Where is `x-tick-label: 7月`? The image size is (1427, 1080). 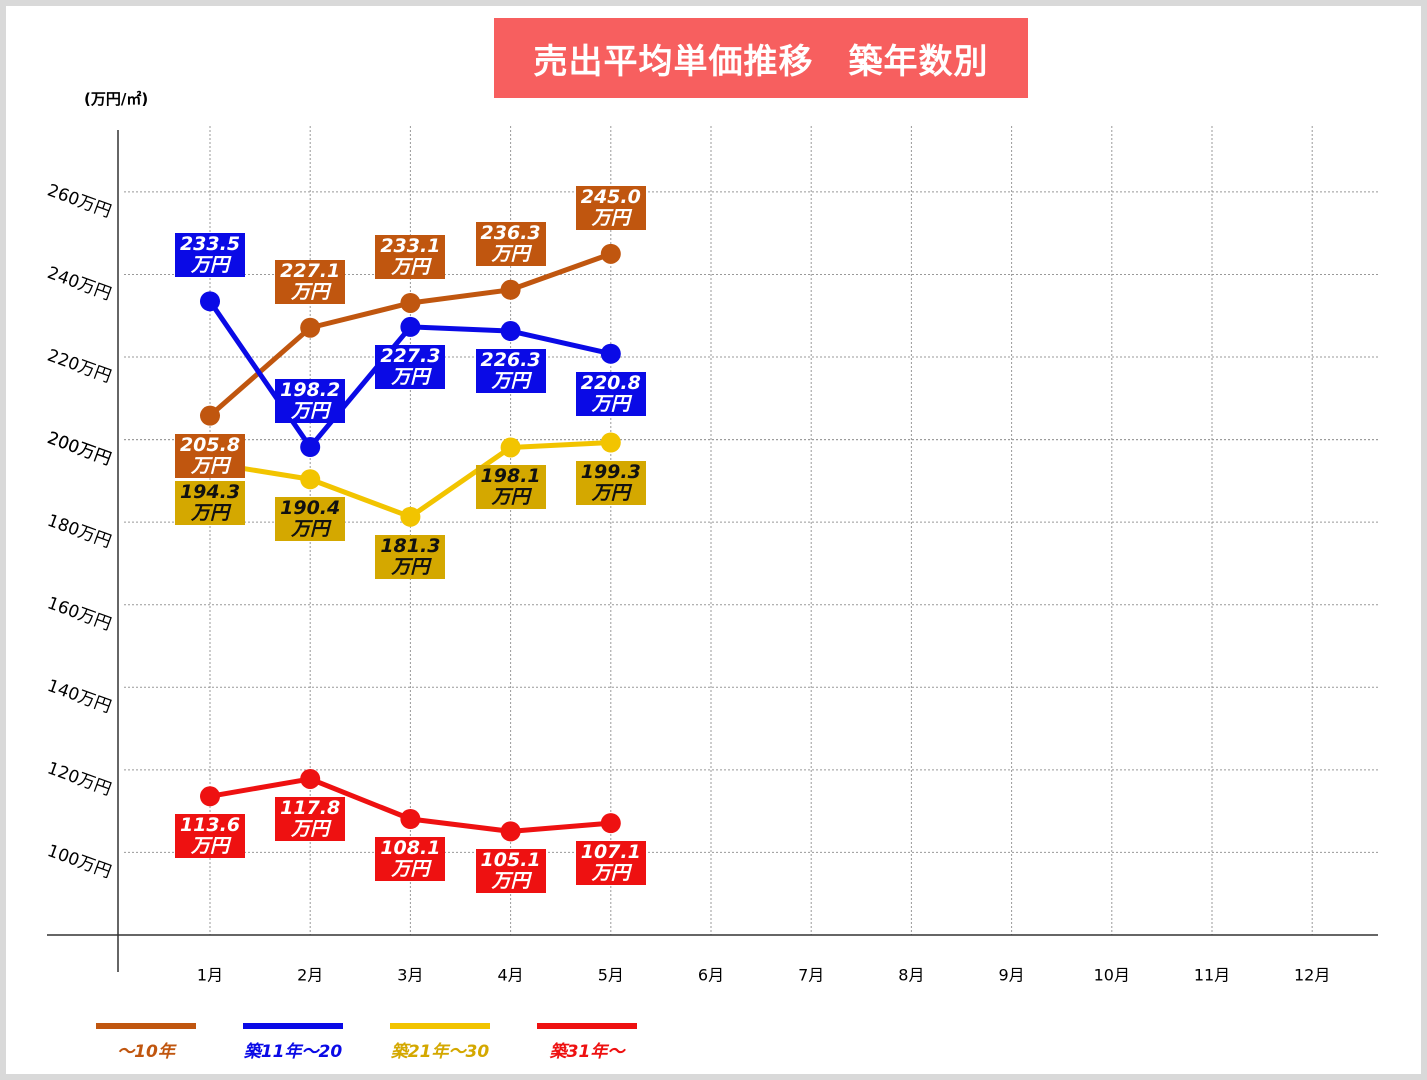
x-tick-label: 7月 is located at coordinates (811, 975).